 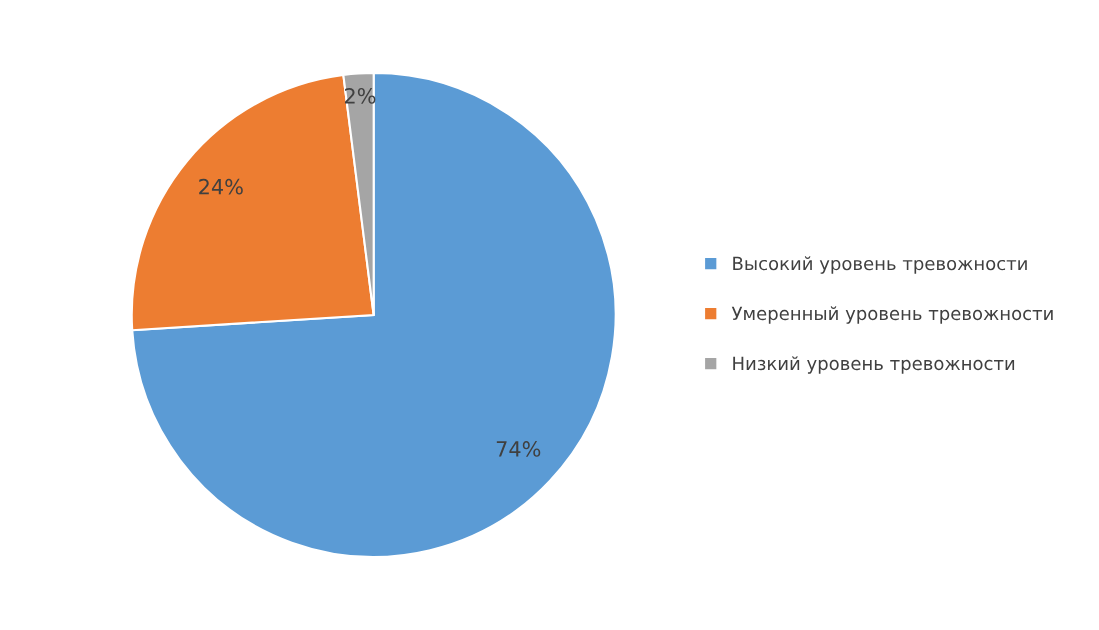 I want to click on data-label: 24%, so click(x=221, y=186).